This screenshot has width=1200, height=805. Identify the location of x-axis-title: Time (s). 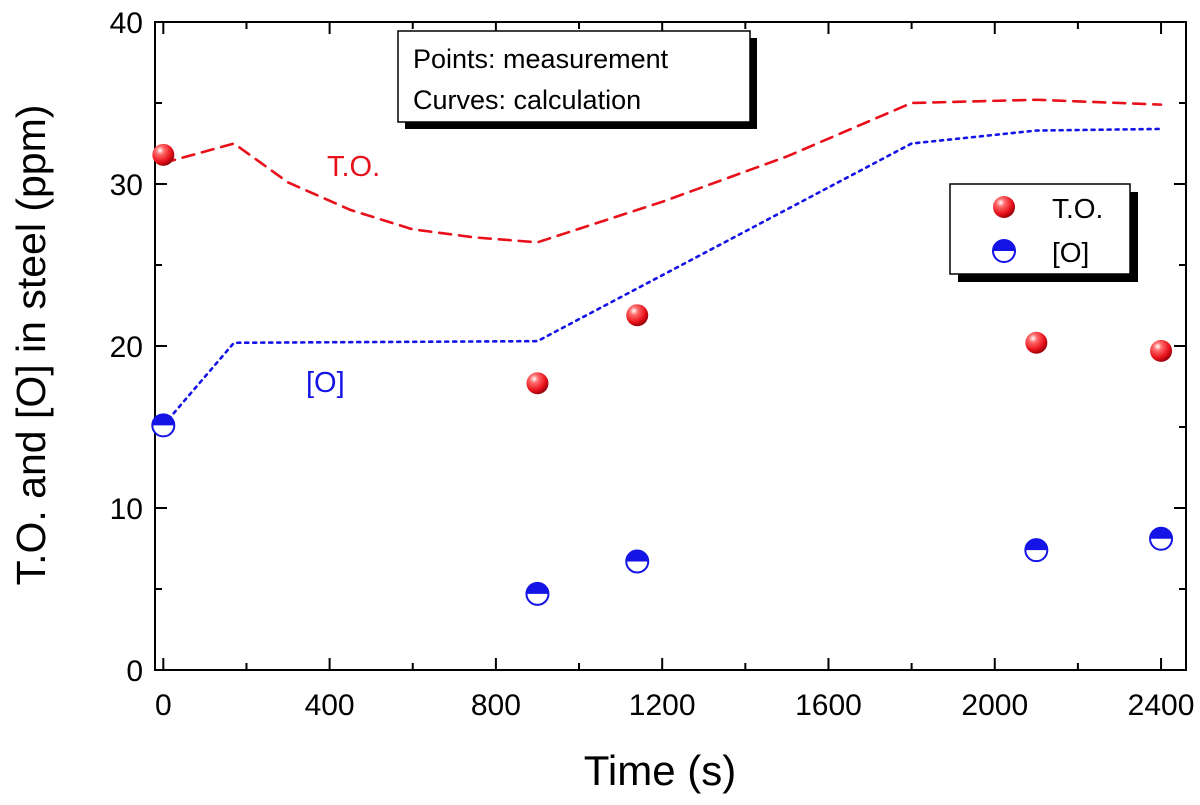
(660, 770).